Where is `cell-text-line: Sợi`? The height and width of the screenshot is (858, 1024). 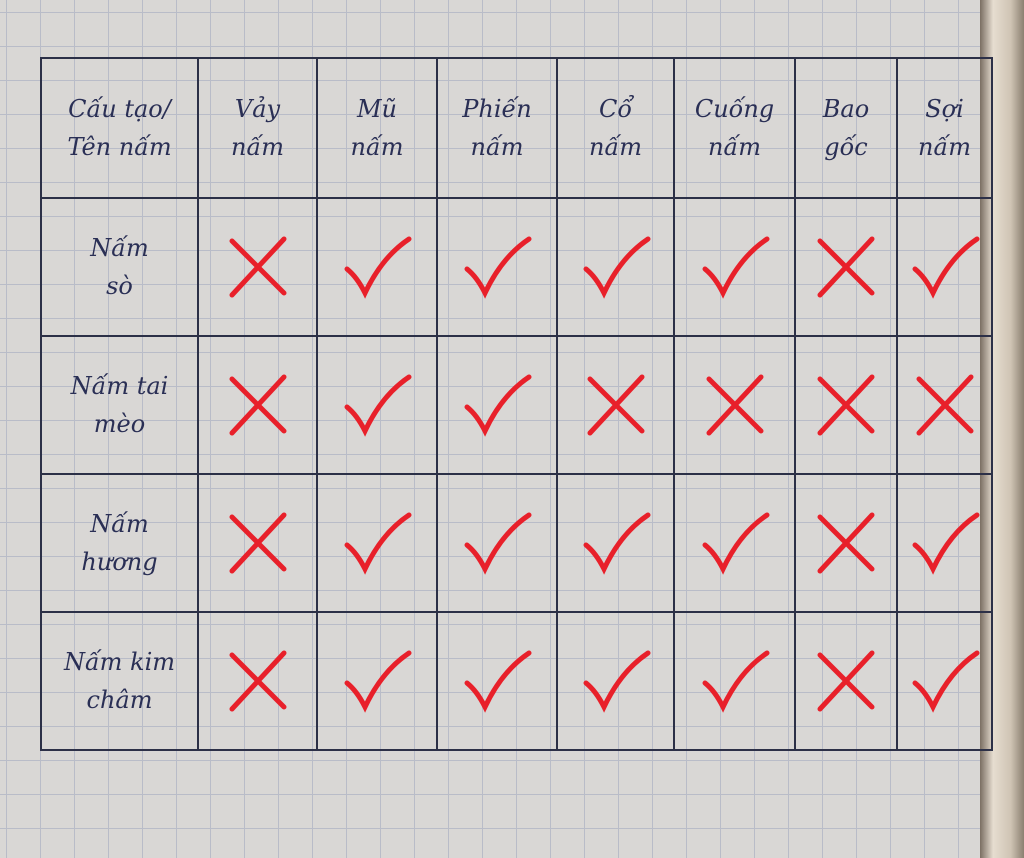
cell-text-line: Sợi is located at coordinates (944, 109).